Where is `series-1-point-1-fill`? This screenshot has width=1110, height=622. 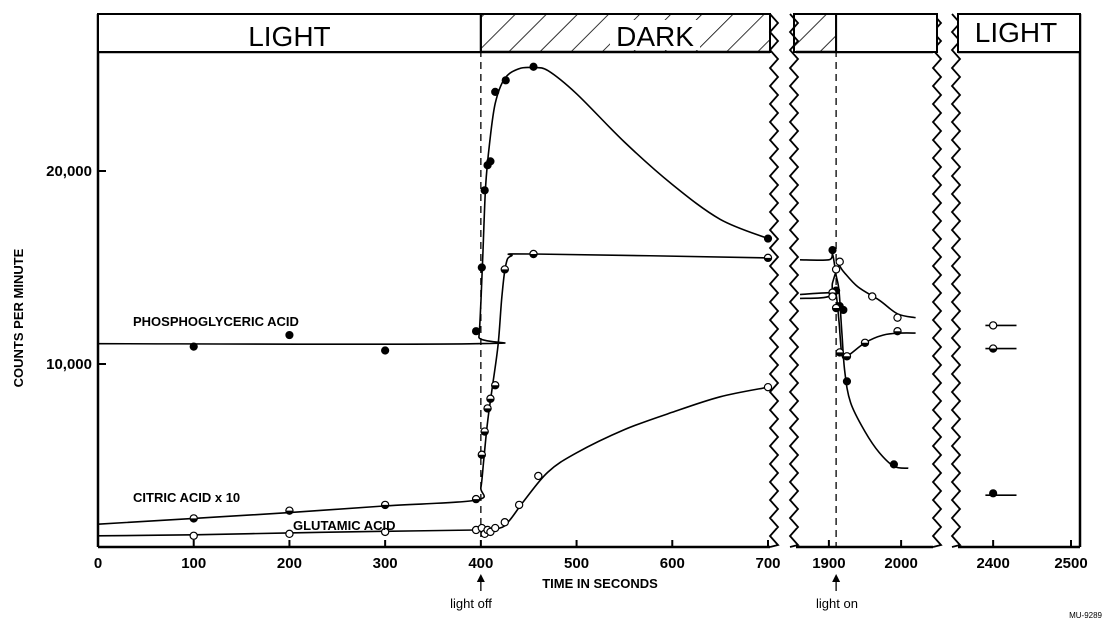 series-1-point-1-fill is located at coordinates (289, 512).